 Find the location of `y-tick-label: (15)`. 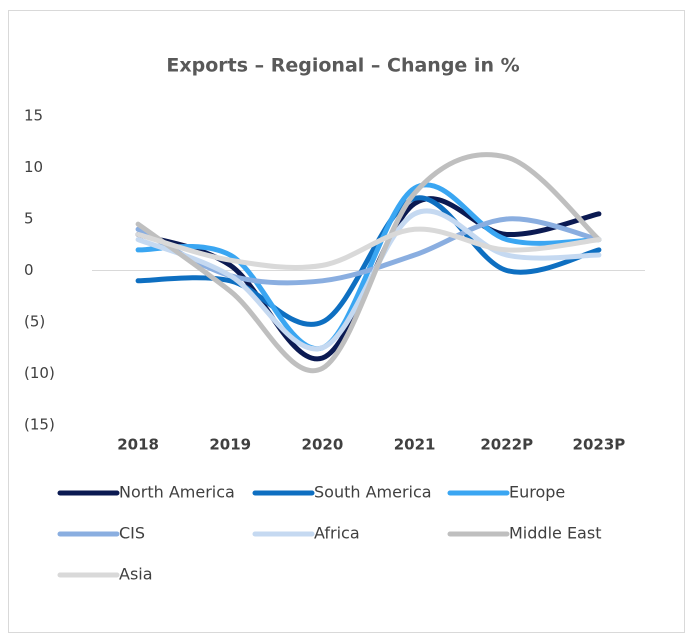

y-tick-label: (15) is located at coordinates (39, 425).